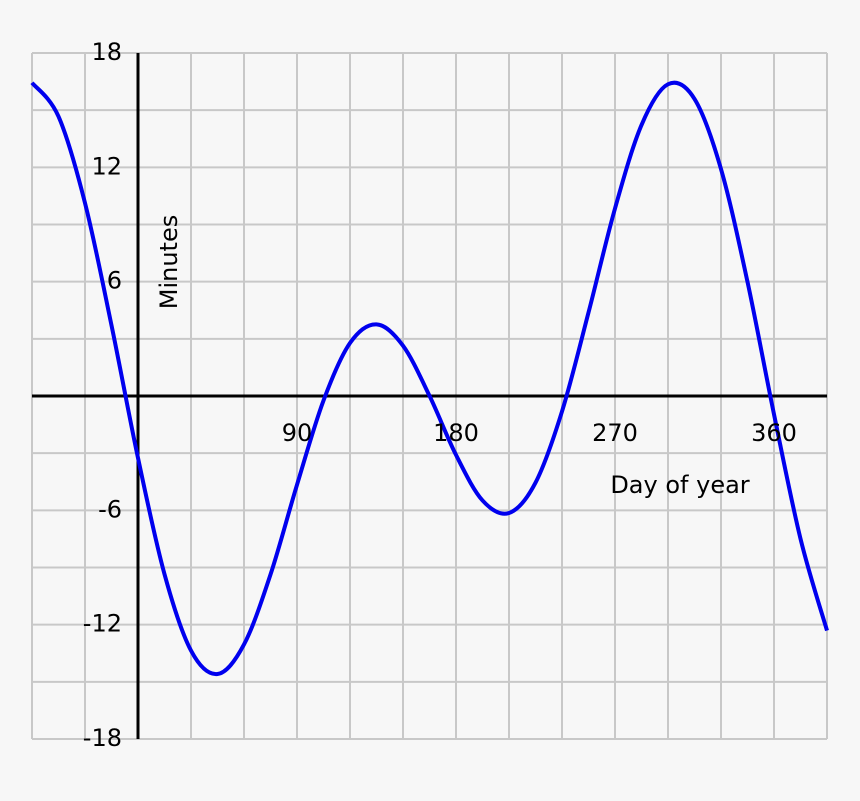  Describe the element at coordinates (102, 624) in the screenshot. I see `y-tick-label: -12` at that location.